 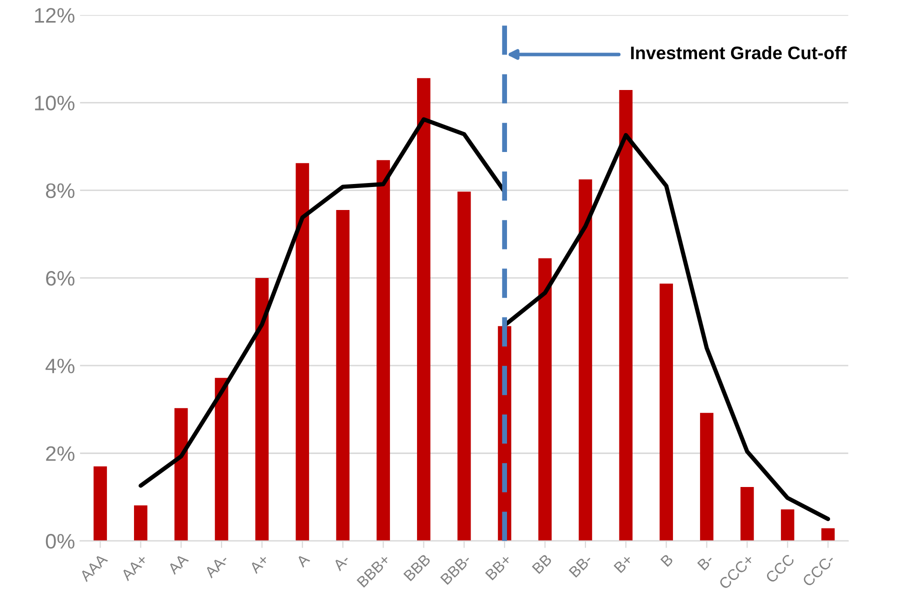 I want to click on x-tick-label: BB+, so click(x=498, y=567).